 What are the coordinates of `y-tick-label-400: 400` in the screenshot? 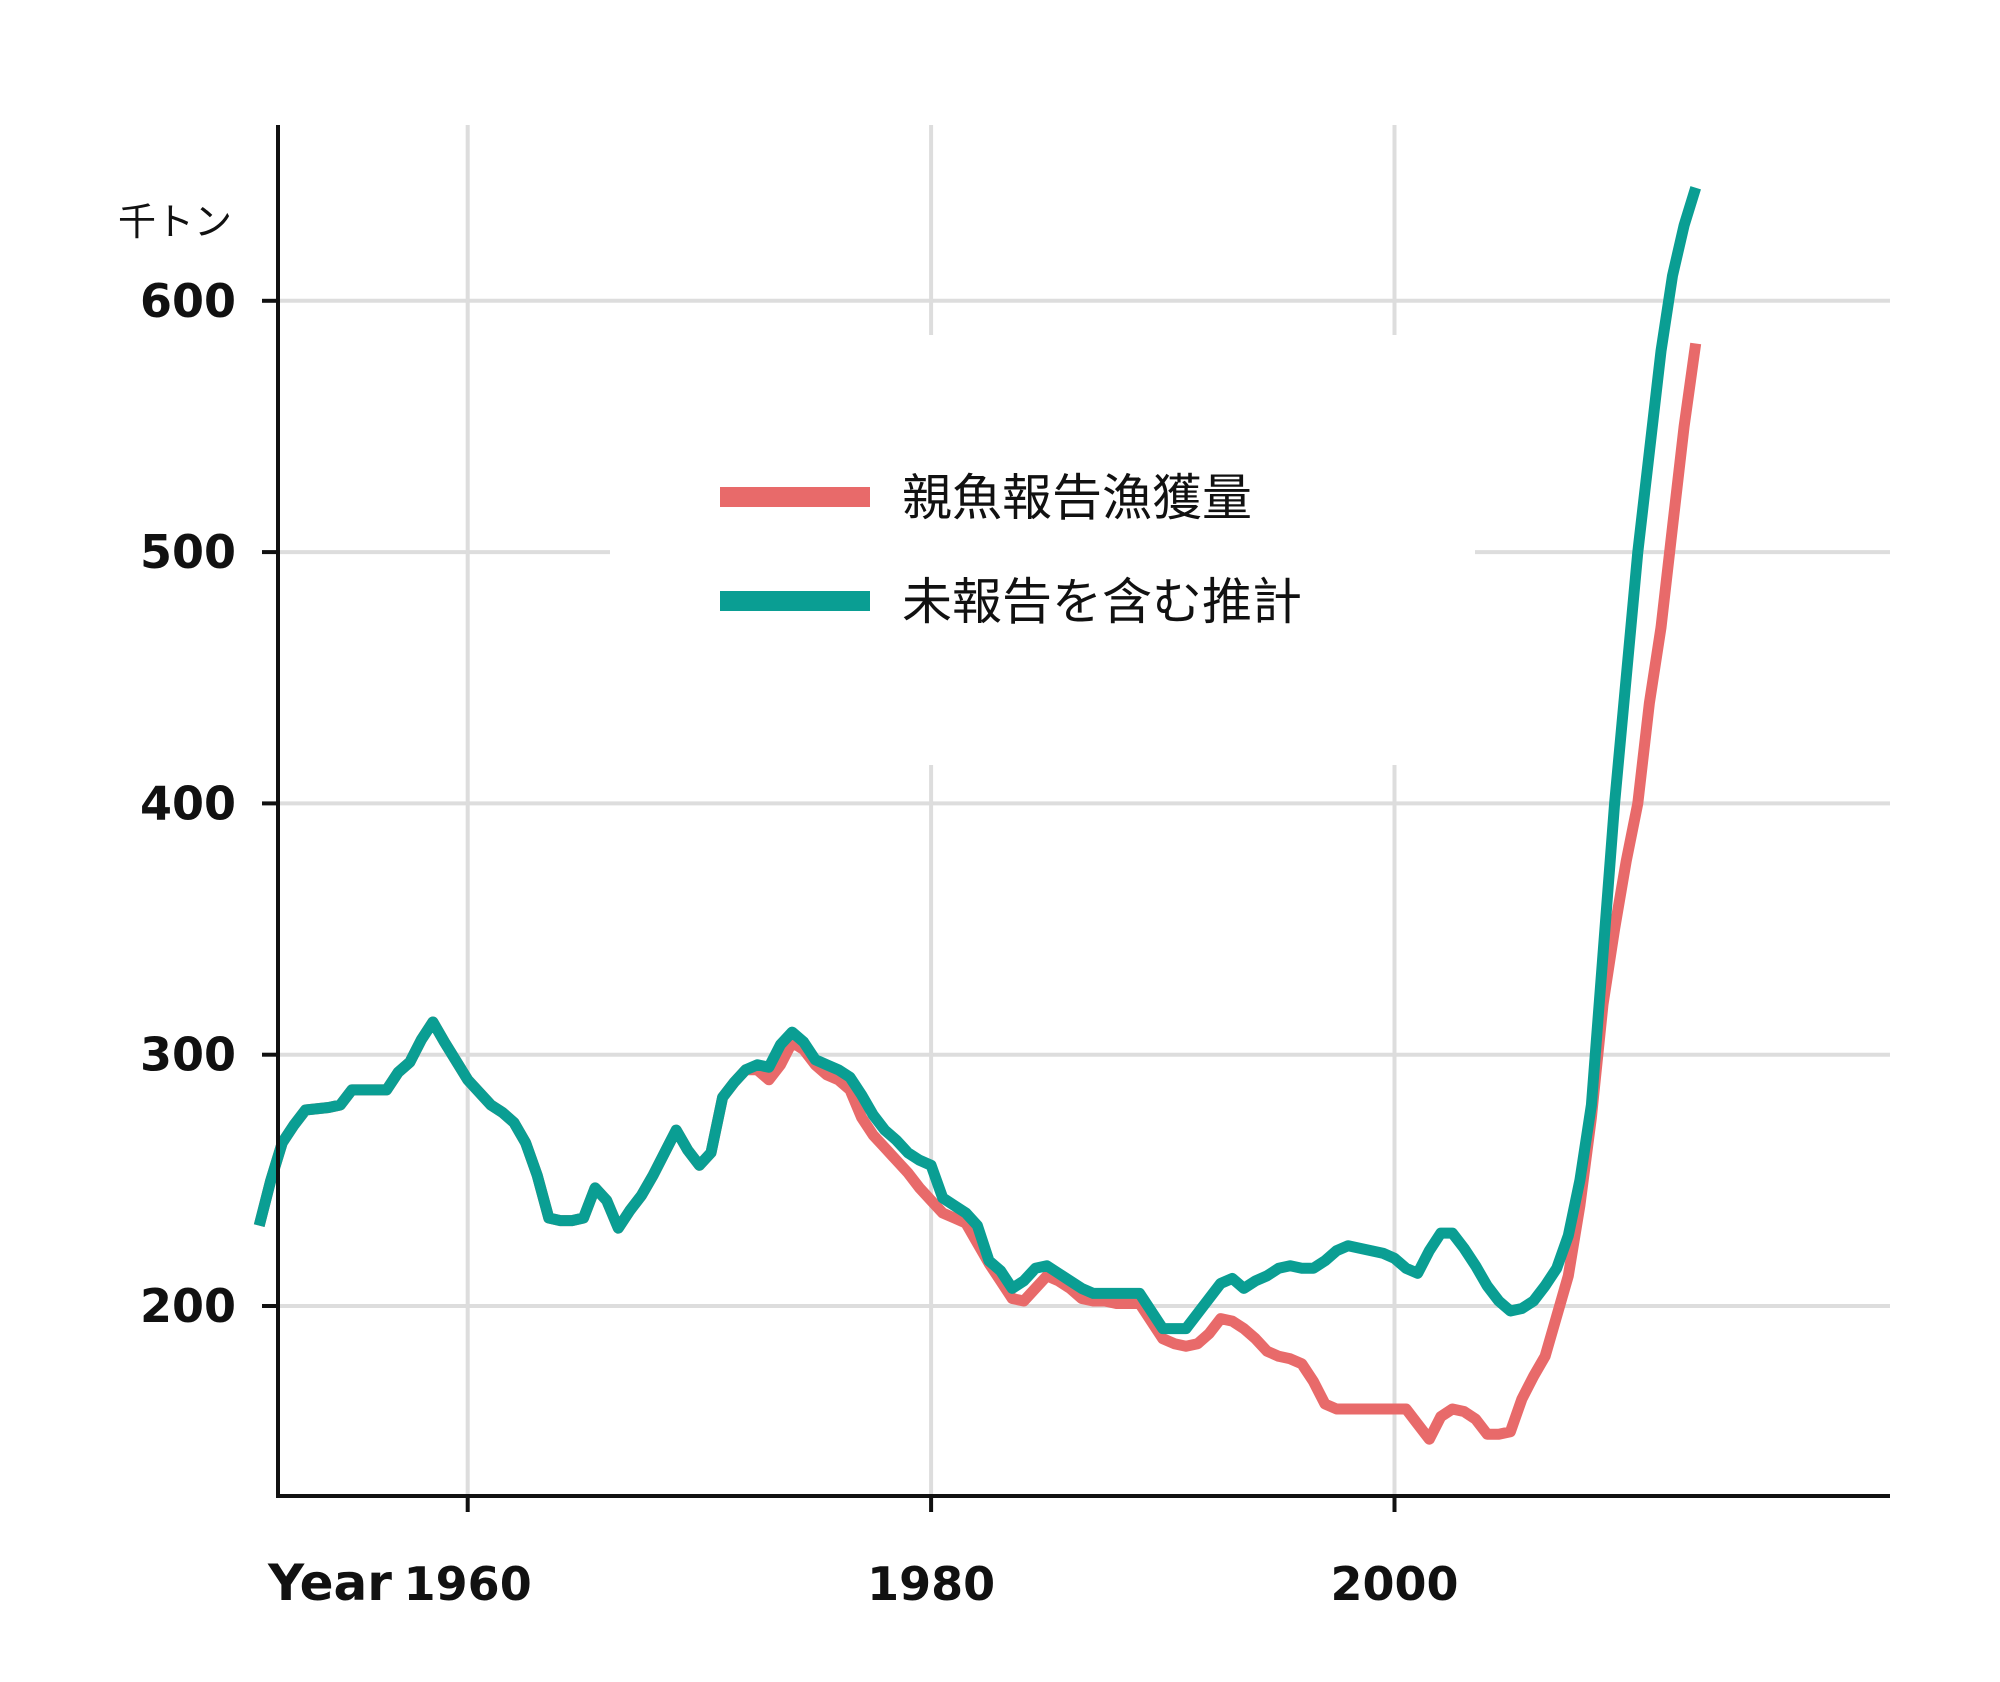 It's located at (188, 803).